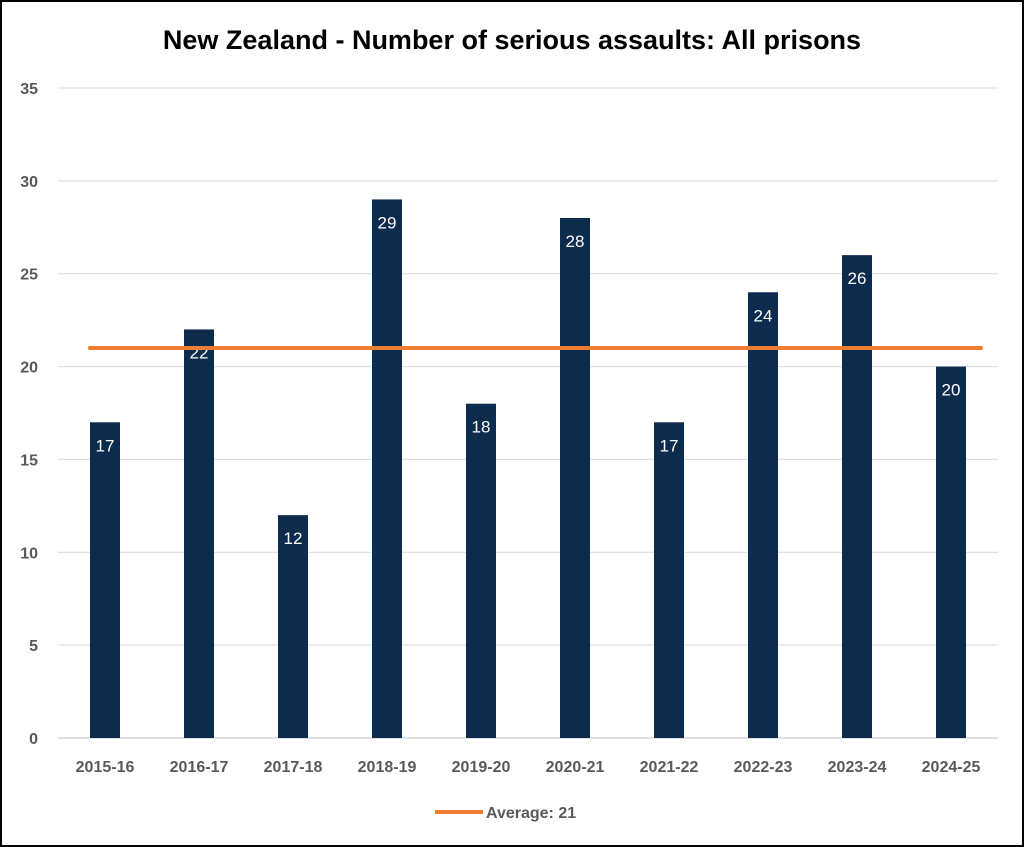 This screenshot has width=1024, height=847. I want to click on data-label: 26, so click(857, 278).